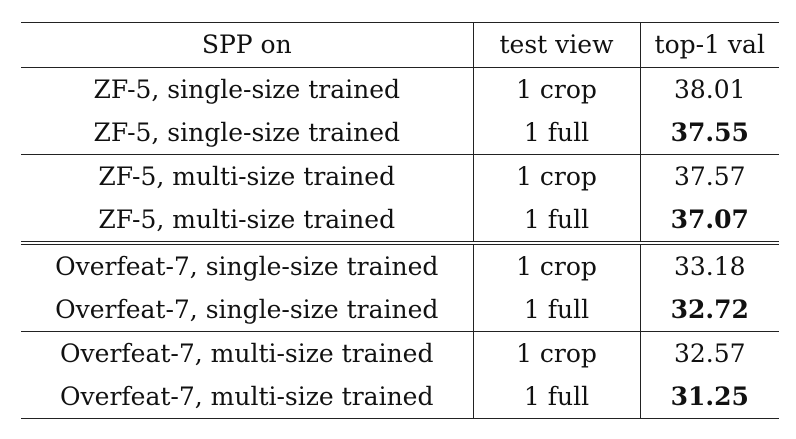  I want to click on value-cell-best: 32.72, so click(709, 310).